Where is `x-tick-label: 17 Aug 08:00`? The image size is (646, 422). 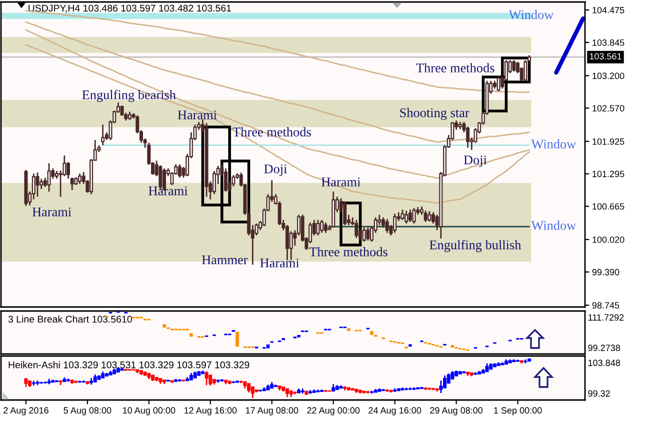 x-tick-label: 17 Aug 08:00 is located at coordinates (272, 411).